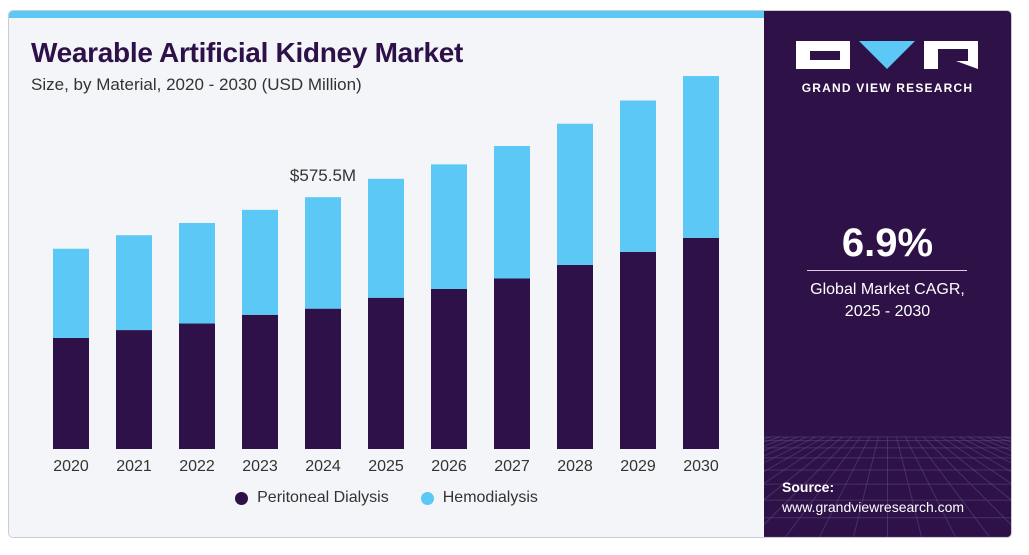 The height and width of the screenshot is (555, 1029). What do you see at coordinates (512, 363) in the screenshot?
I see `bar-peritoneal-2027` at bounding box center [512, 363].